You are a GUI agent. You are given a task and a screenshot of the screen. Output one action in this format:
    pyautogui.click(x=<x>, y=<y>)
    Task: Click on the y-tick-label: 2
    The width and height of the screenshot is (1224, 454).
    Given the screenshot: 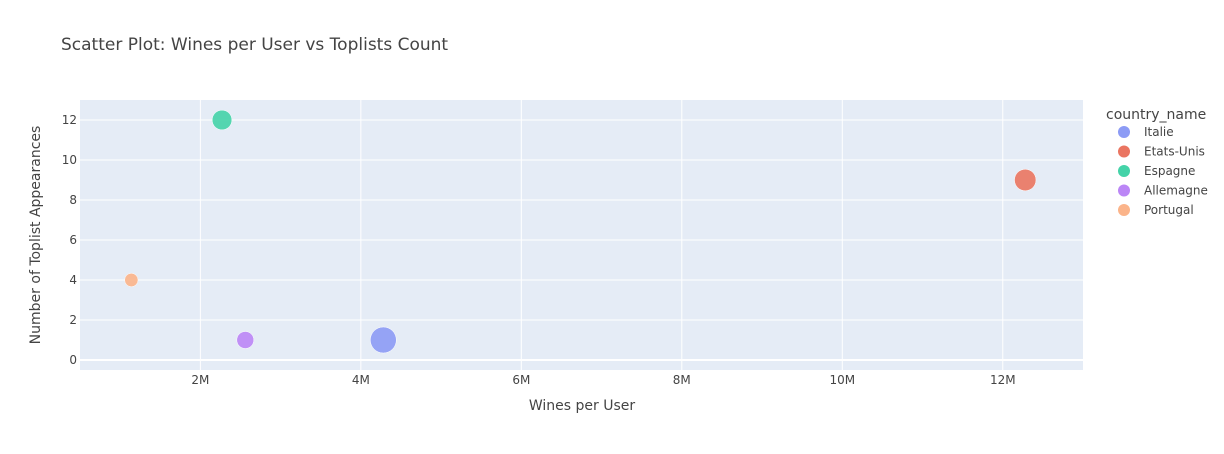 What is the action you would take?
    pyautogui.click(x=73, y=320)
    